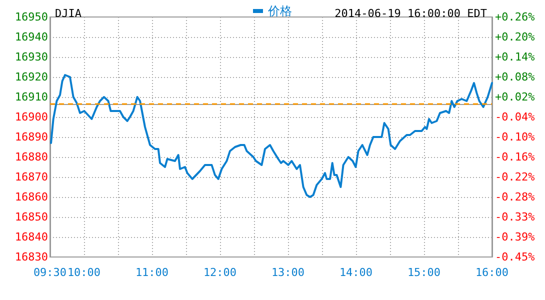  I want to click on x-tick-label: 16:00, so click(492, 272).